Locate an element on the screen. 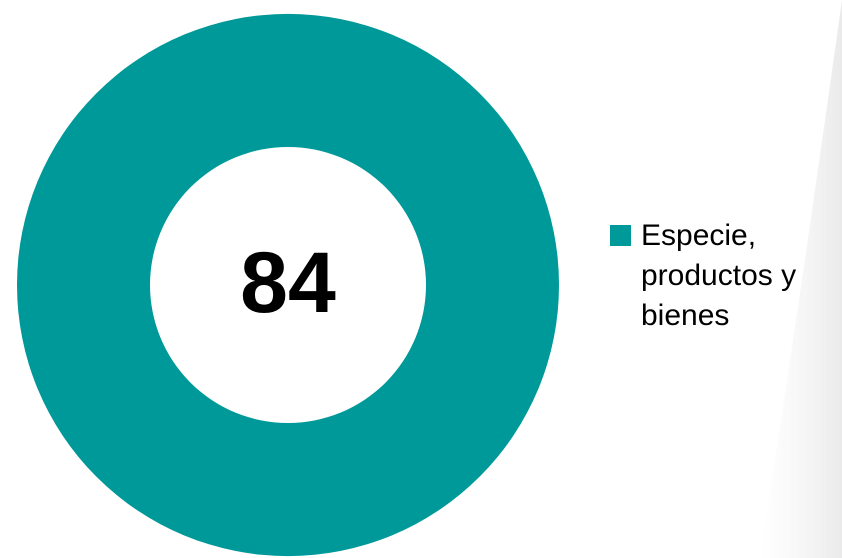 The width and height of the screenshot is (842, 558). legend-label: Especie, productos y bienes is located at coordinates (719, 275).